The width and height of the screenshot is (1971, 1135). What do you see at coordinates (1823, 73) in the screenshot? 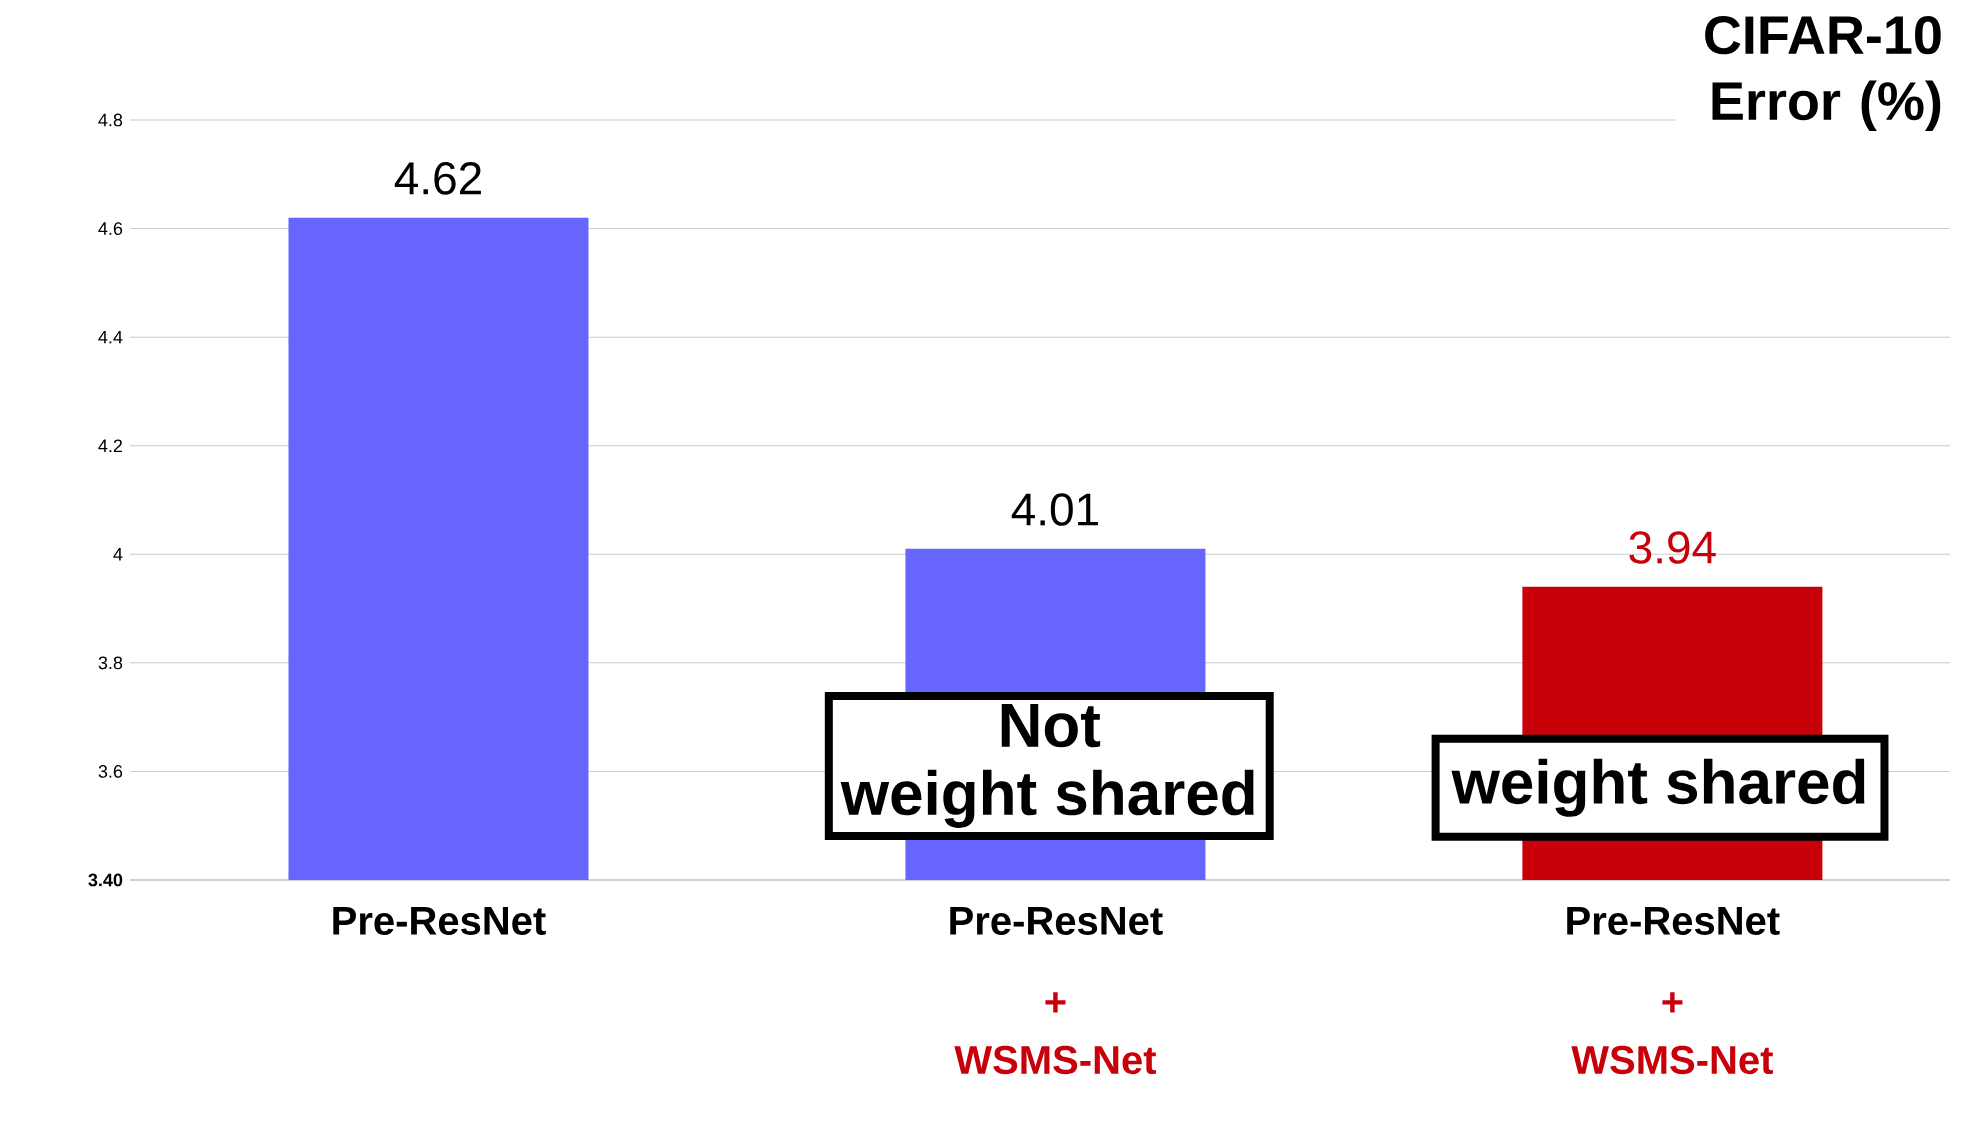
I see `chart-title: CIFAR-10 Error (%)` at bounding box center [1823, 73].